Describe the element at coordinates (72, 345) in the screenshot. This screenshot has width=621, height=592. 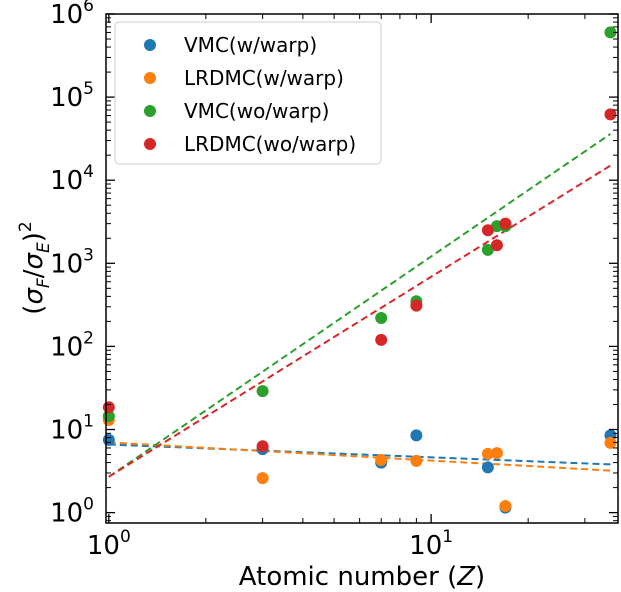
I see `y-tick-label: 10²` at that location.